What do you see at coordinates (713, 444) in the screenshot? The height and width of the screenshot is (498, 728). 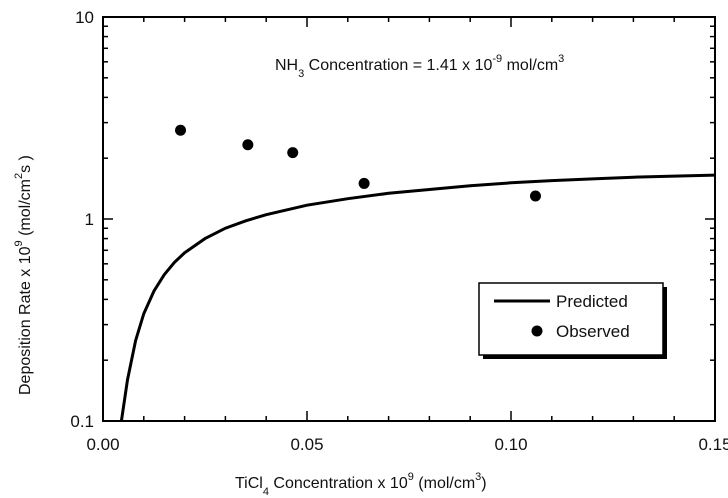 I see `x-tick-label: 0.15` at bounding box center [713, 444].